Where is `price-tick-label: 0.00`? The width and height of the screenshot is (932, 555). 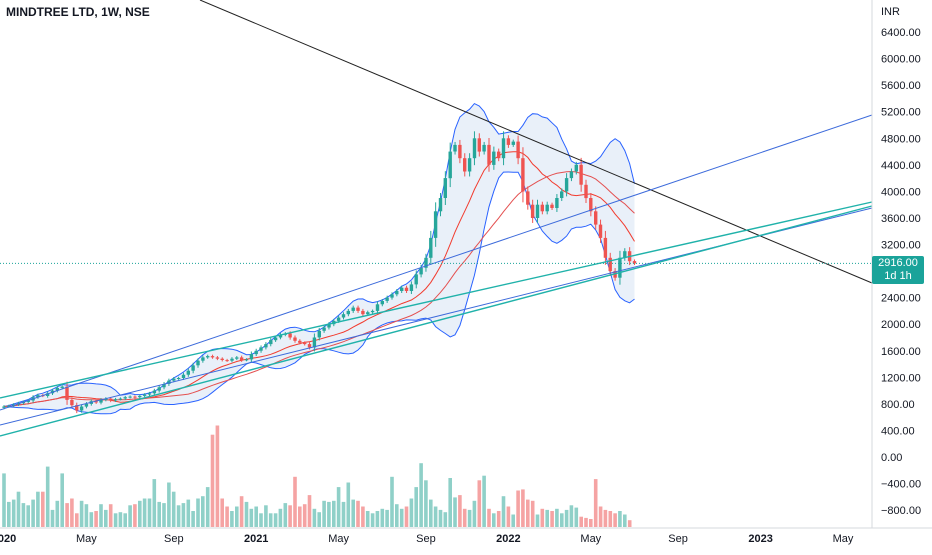
price-tick-label: 0.00 is located at coordinates (891, 458).